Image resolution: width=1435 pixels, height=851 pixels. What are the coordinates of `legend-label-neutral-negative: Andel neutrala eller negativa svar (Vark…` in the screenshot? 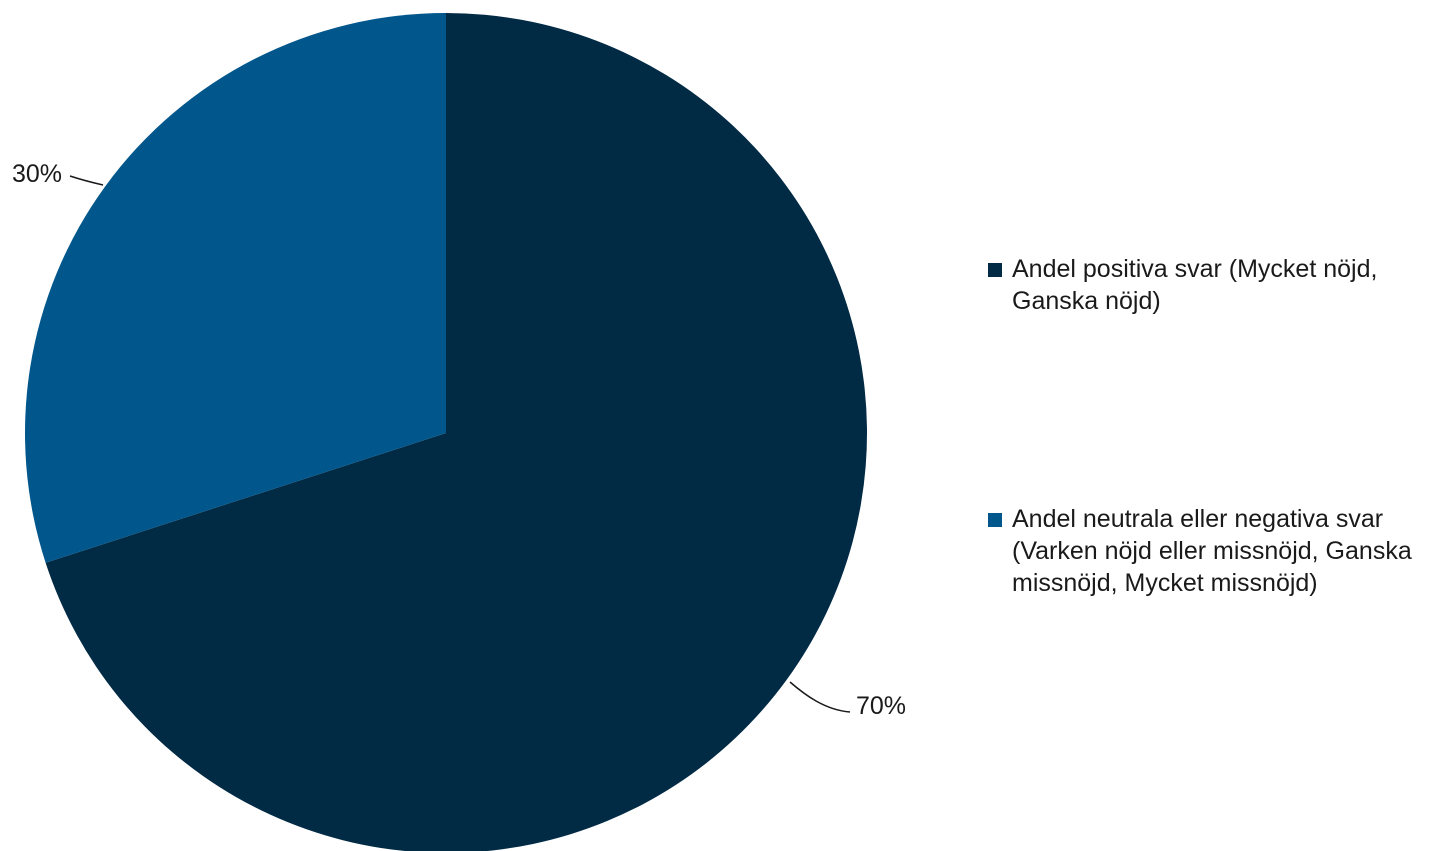 It's located at (1212, 551).